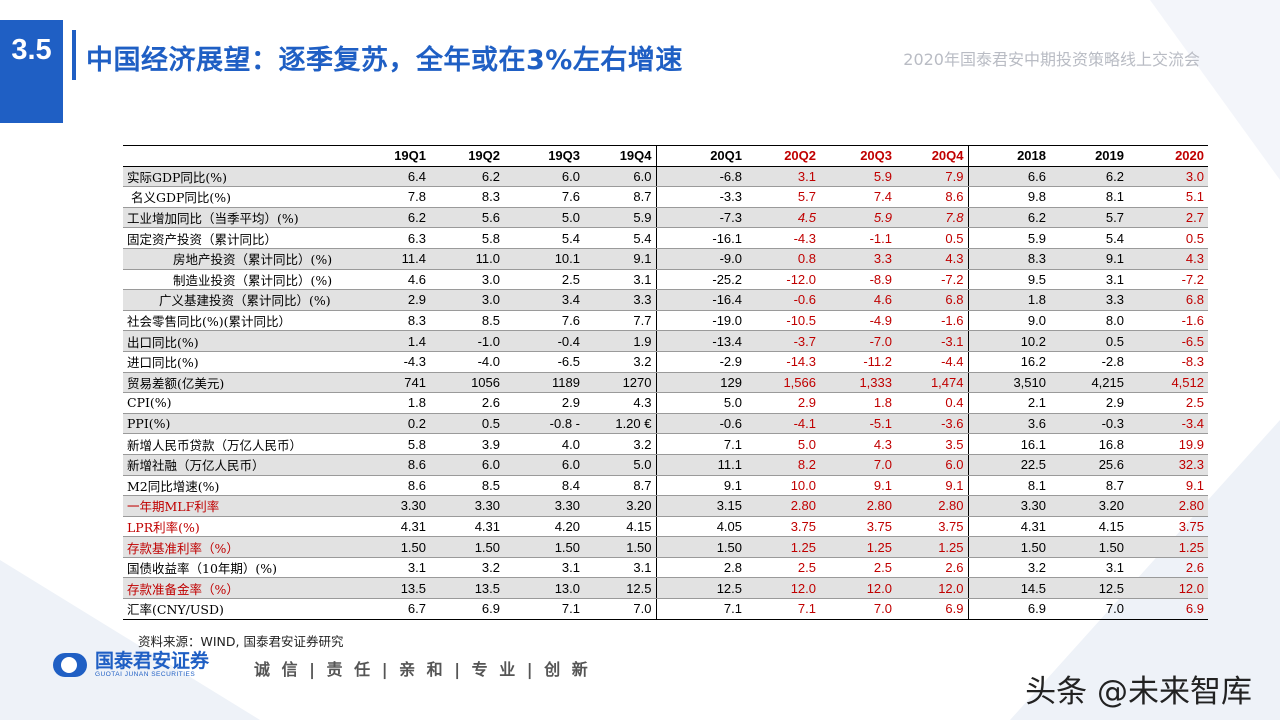 The height and width of the screenshot is (720, 1280). I want to click on company-logo: 国泰君安证券 GUOTAI JUNAN SECURITIES, so click(131, 665).